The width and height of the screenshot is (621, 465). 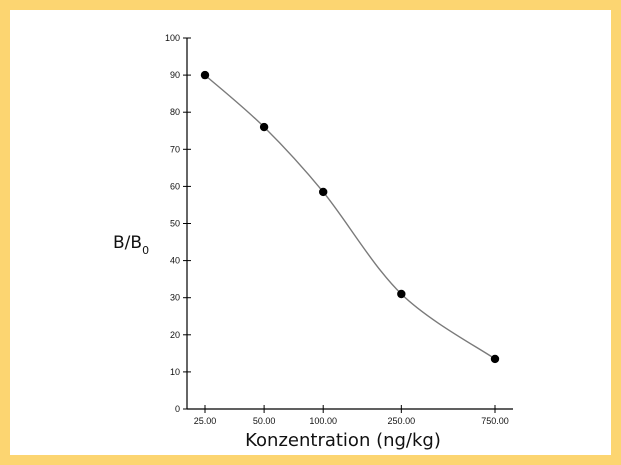 What do you see at coordinates (177, 409) in the screenshot?
I see `y-tick-label: 0` at bounding box center [177, 409].